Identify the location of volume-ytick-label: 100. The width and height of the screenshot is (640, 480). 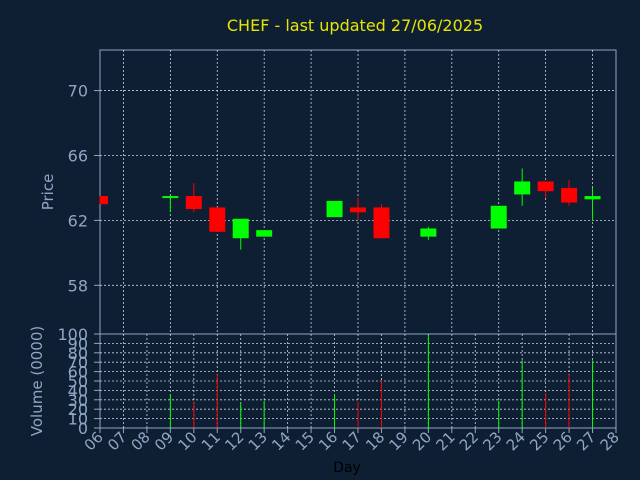
(72, 334).